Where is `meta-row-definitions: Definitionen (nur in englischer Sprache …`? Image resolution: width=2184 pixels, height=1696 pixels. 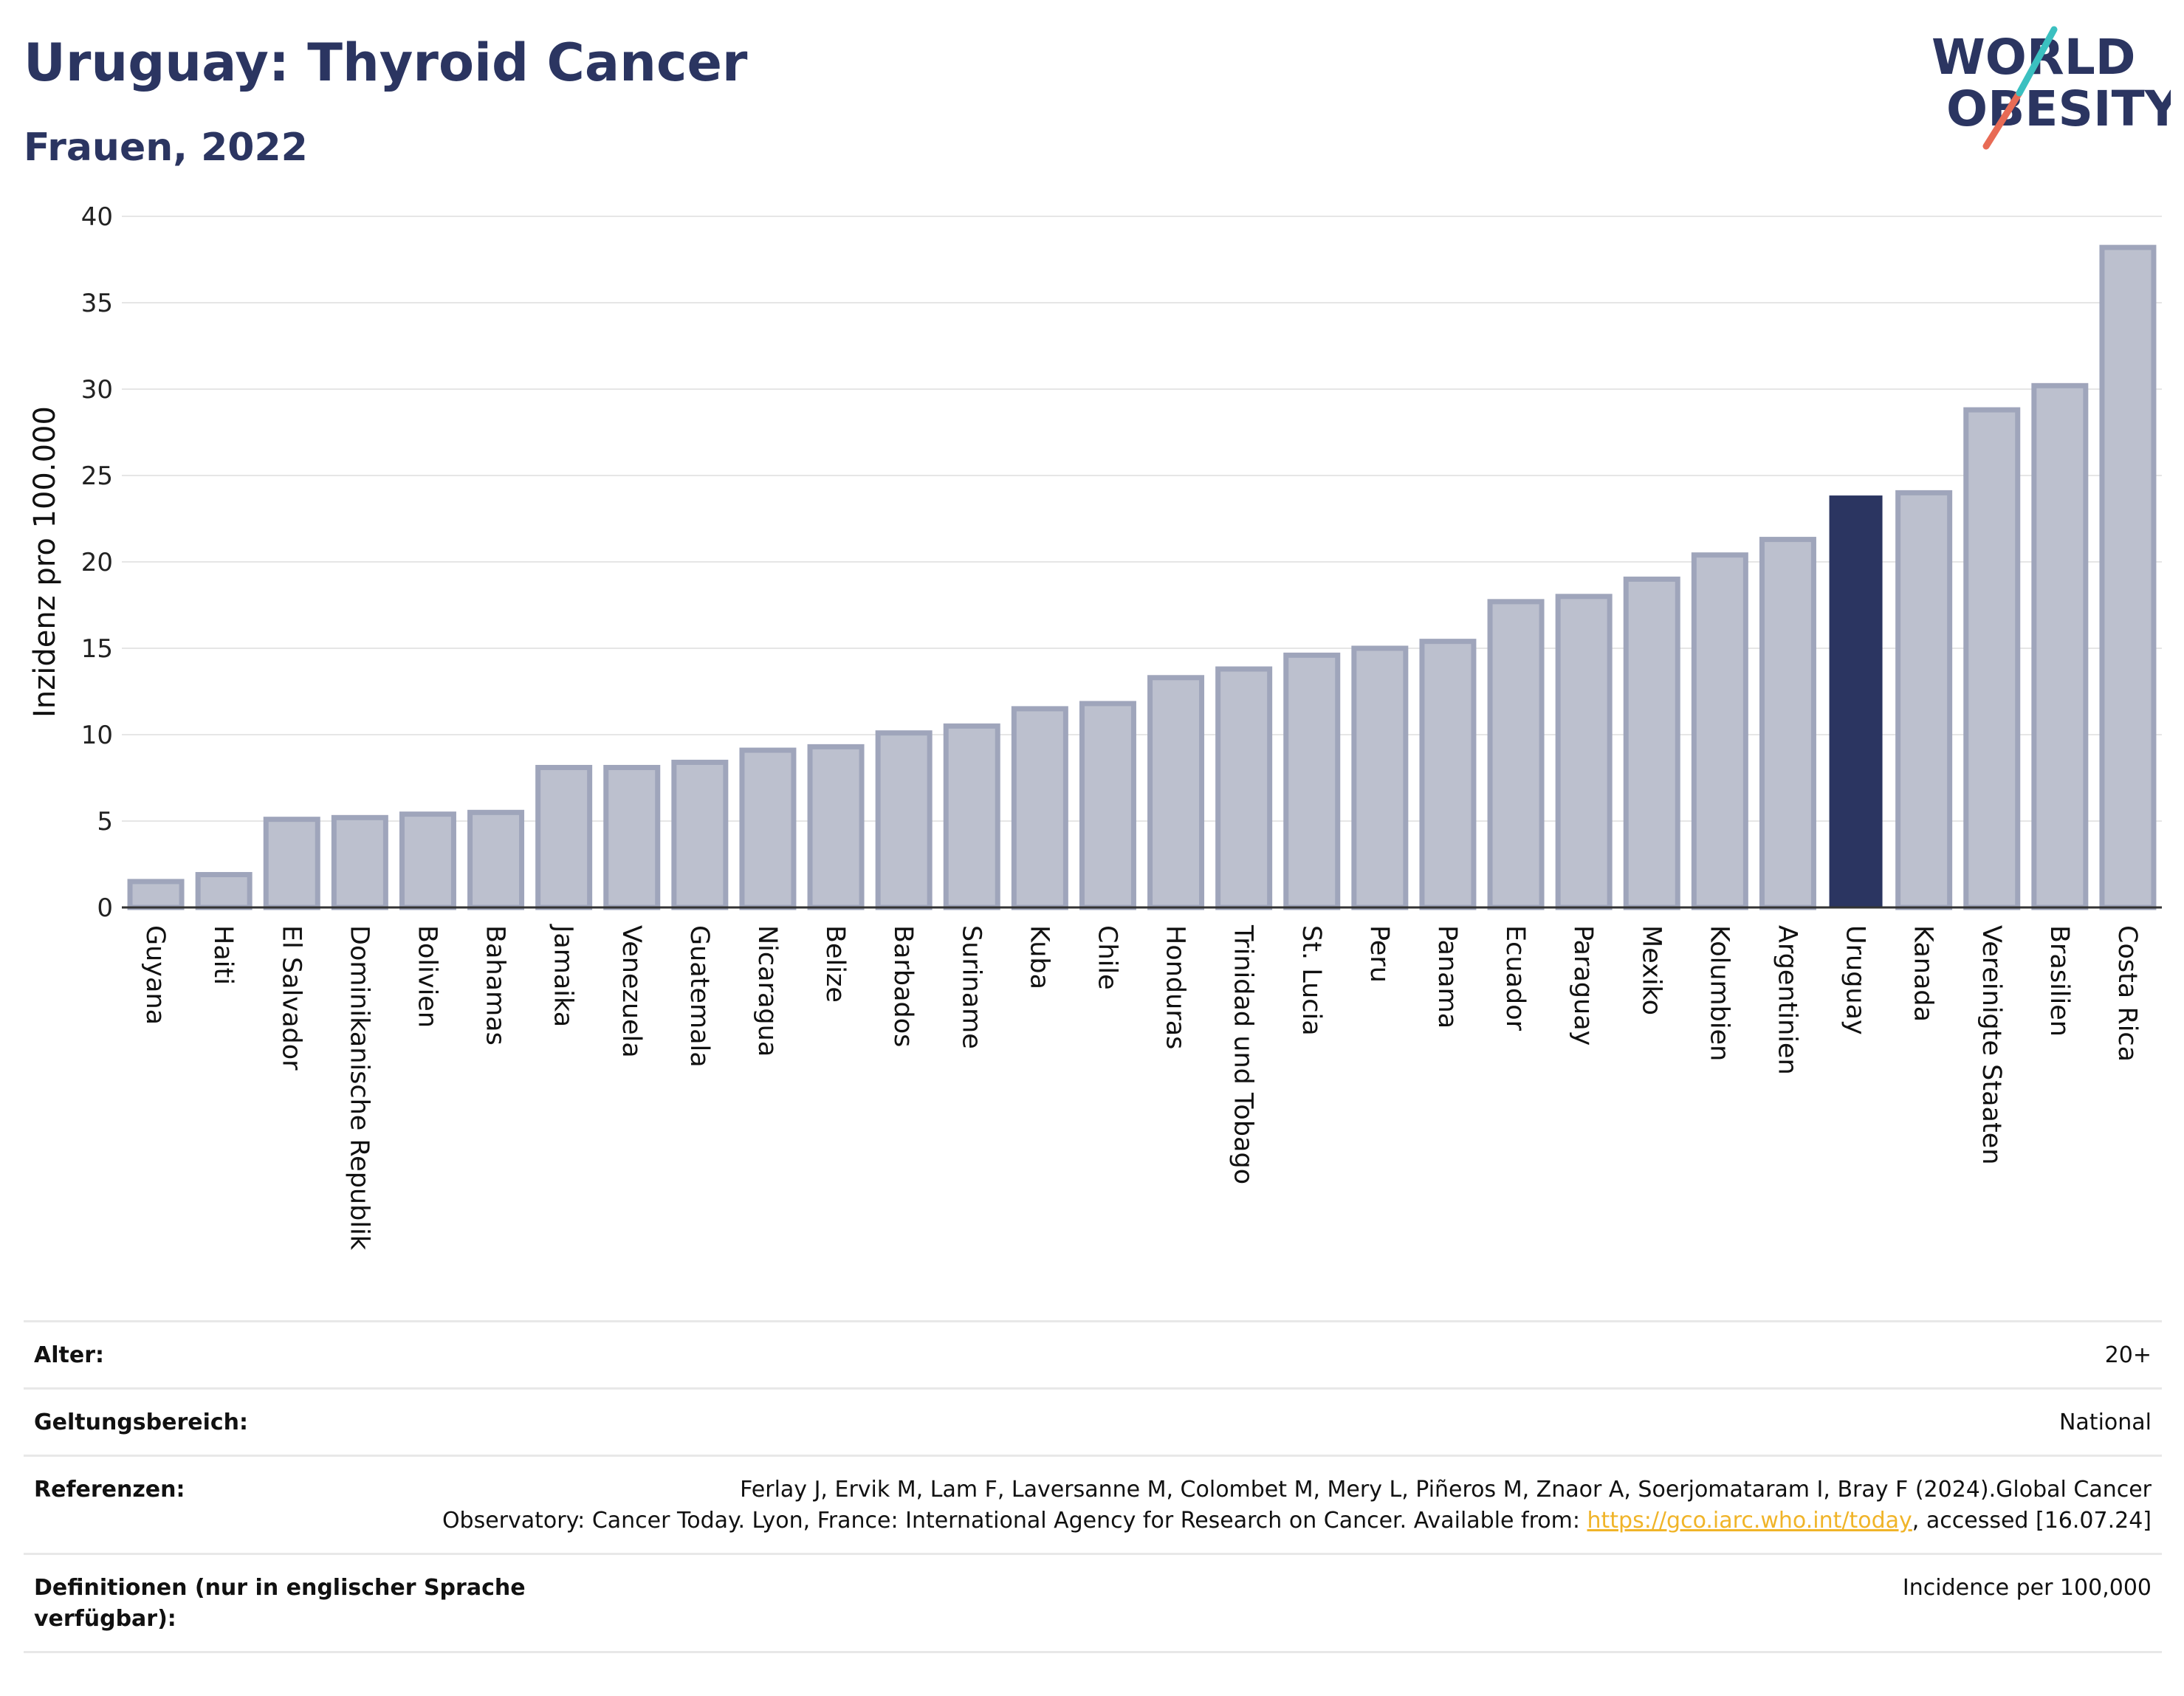 meta-row-definitions: Definitionen (nur in englischer Sprache … is located at coordinates (1093, 1603).